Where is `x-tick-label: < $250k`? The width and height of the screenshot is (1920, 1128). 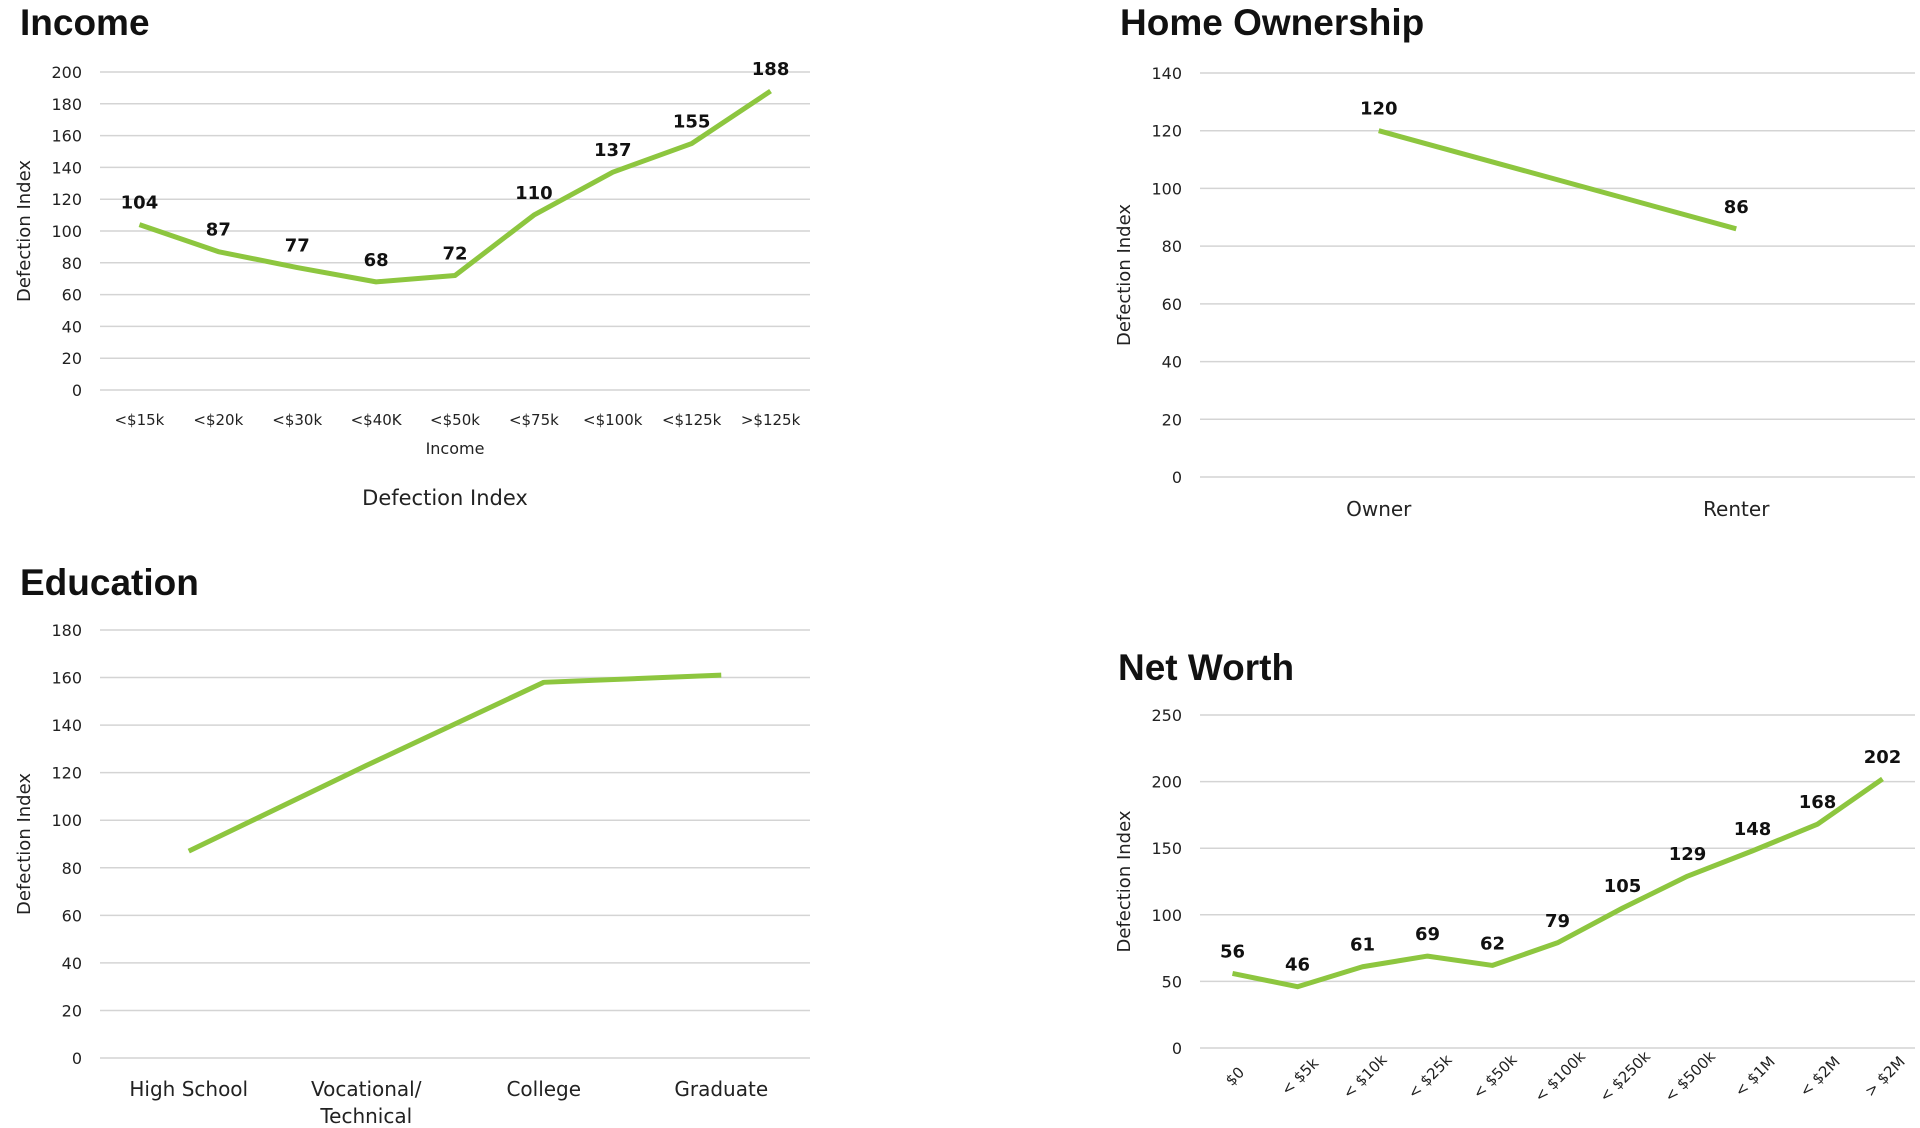
x-tick-label: < $250k is located at coordinates (1625, 1076).